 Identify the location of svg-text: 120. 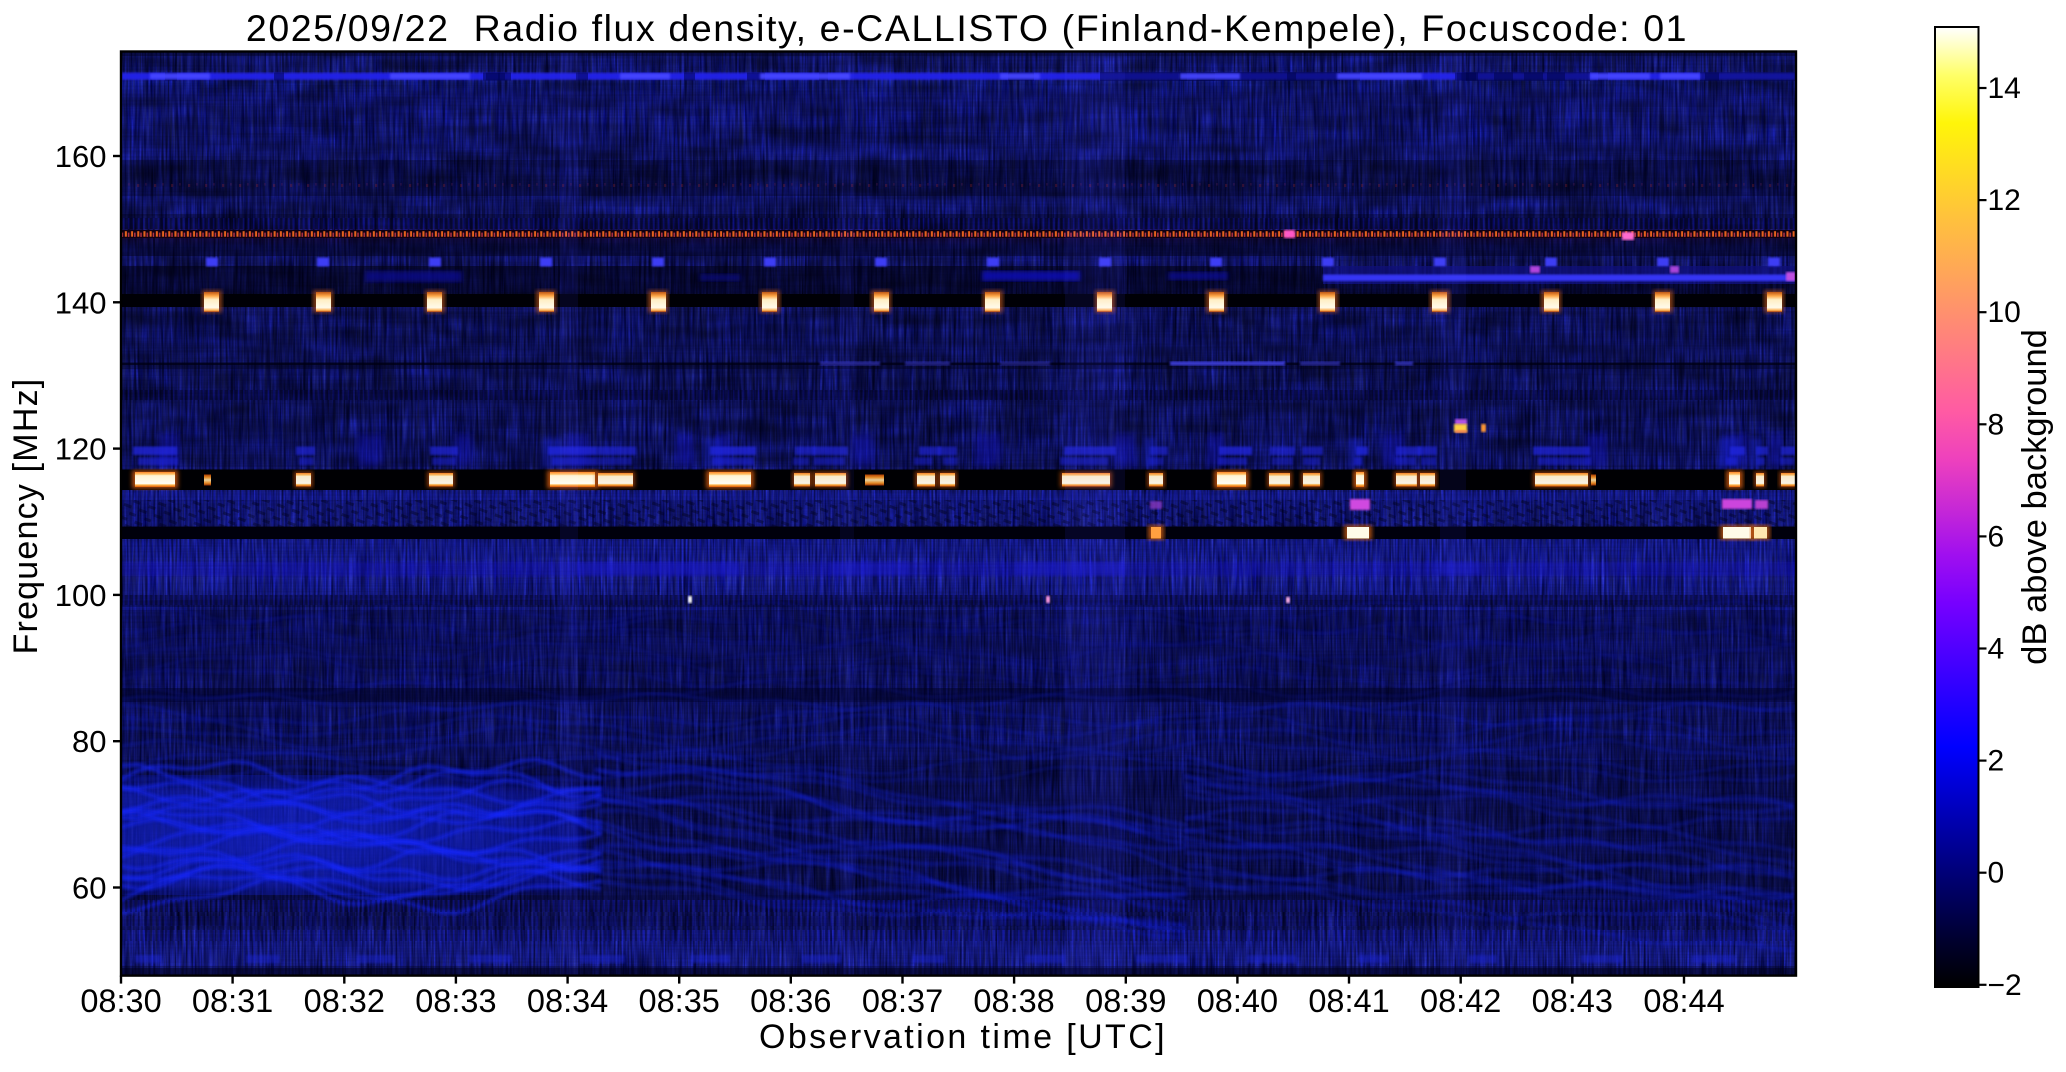
(81, 449).